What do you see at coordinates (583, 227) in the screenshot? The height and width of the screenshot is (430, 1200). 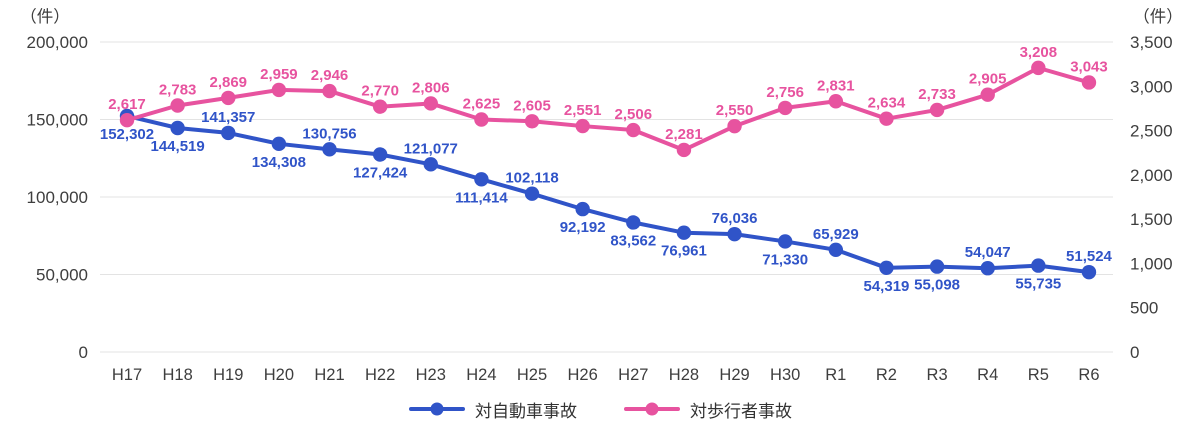 I see `data-point-label: 92,192` at bounding box center [583, 227].